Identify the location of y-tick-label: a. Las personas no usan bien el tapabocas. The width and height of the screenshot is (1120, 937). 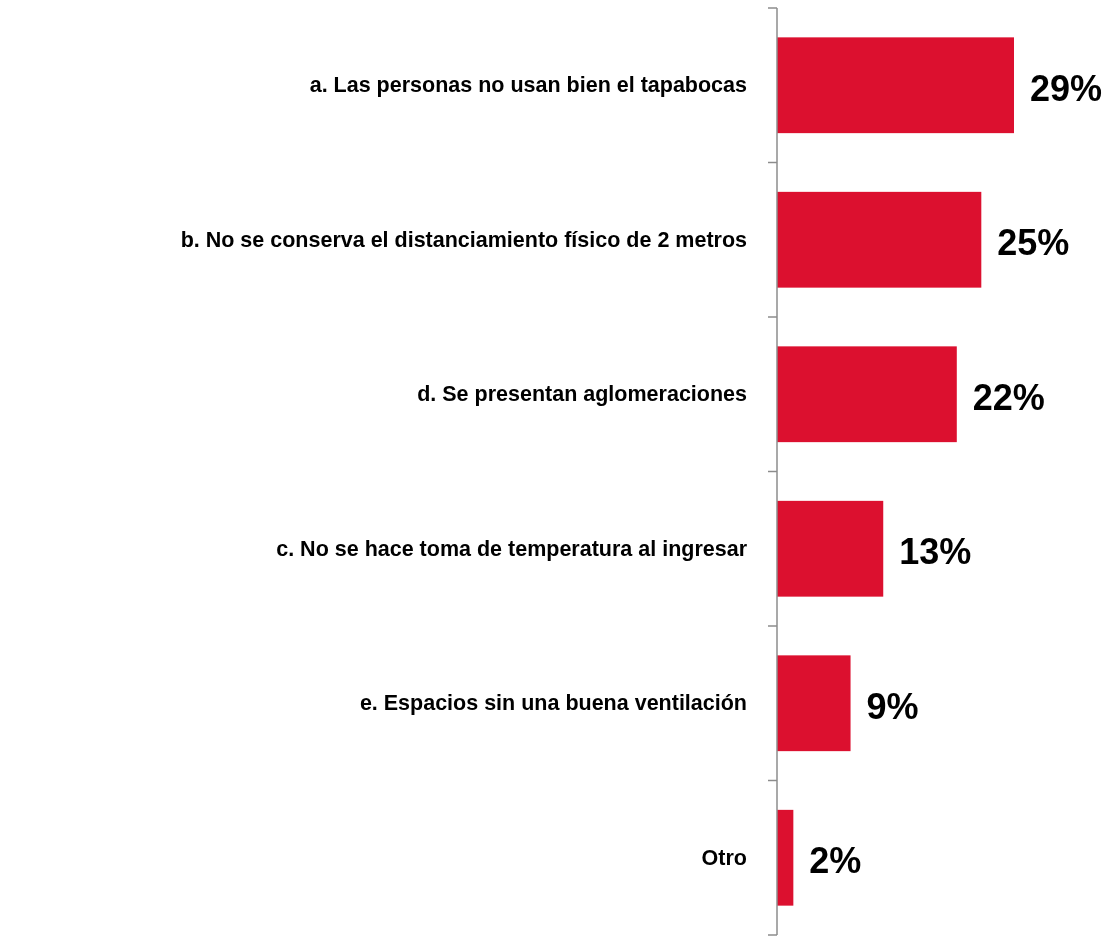
(528, 85).